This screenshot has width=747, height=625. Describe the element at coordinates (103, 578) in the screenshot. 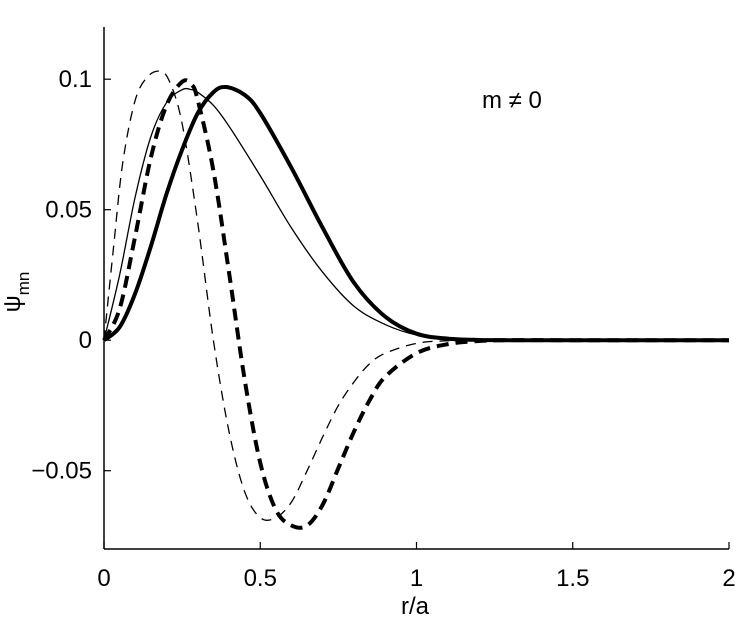

I see `x-tick-label: 0` at that location.